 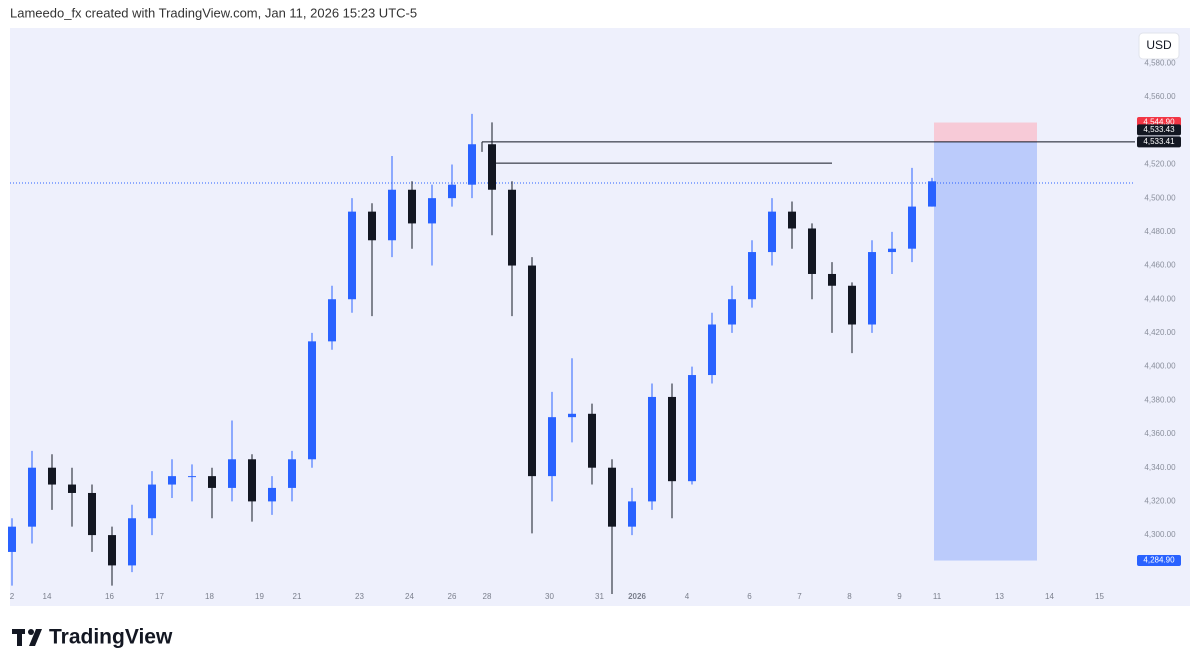 What do you see at coordinates (1160, 298) in the screenshot?
I see `y-tick-label: 4,440.00` at bounding box center [1160, 298].